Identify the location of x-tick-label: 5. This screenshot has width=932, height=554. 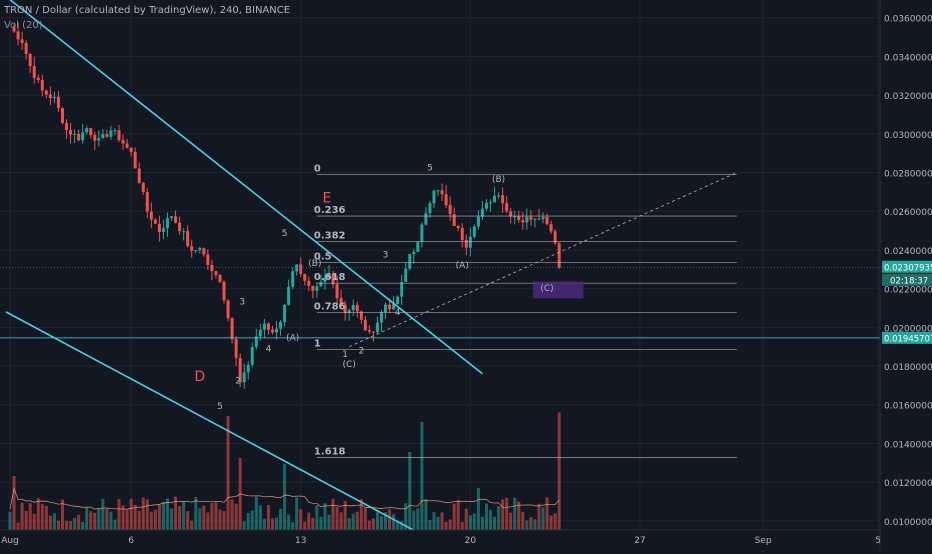
(878, 541).